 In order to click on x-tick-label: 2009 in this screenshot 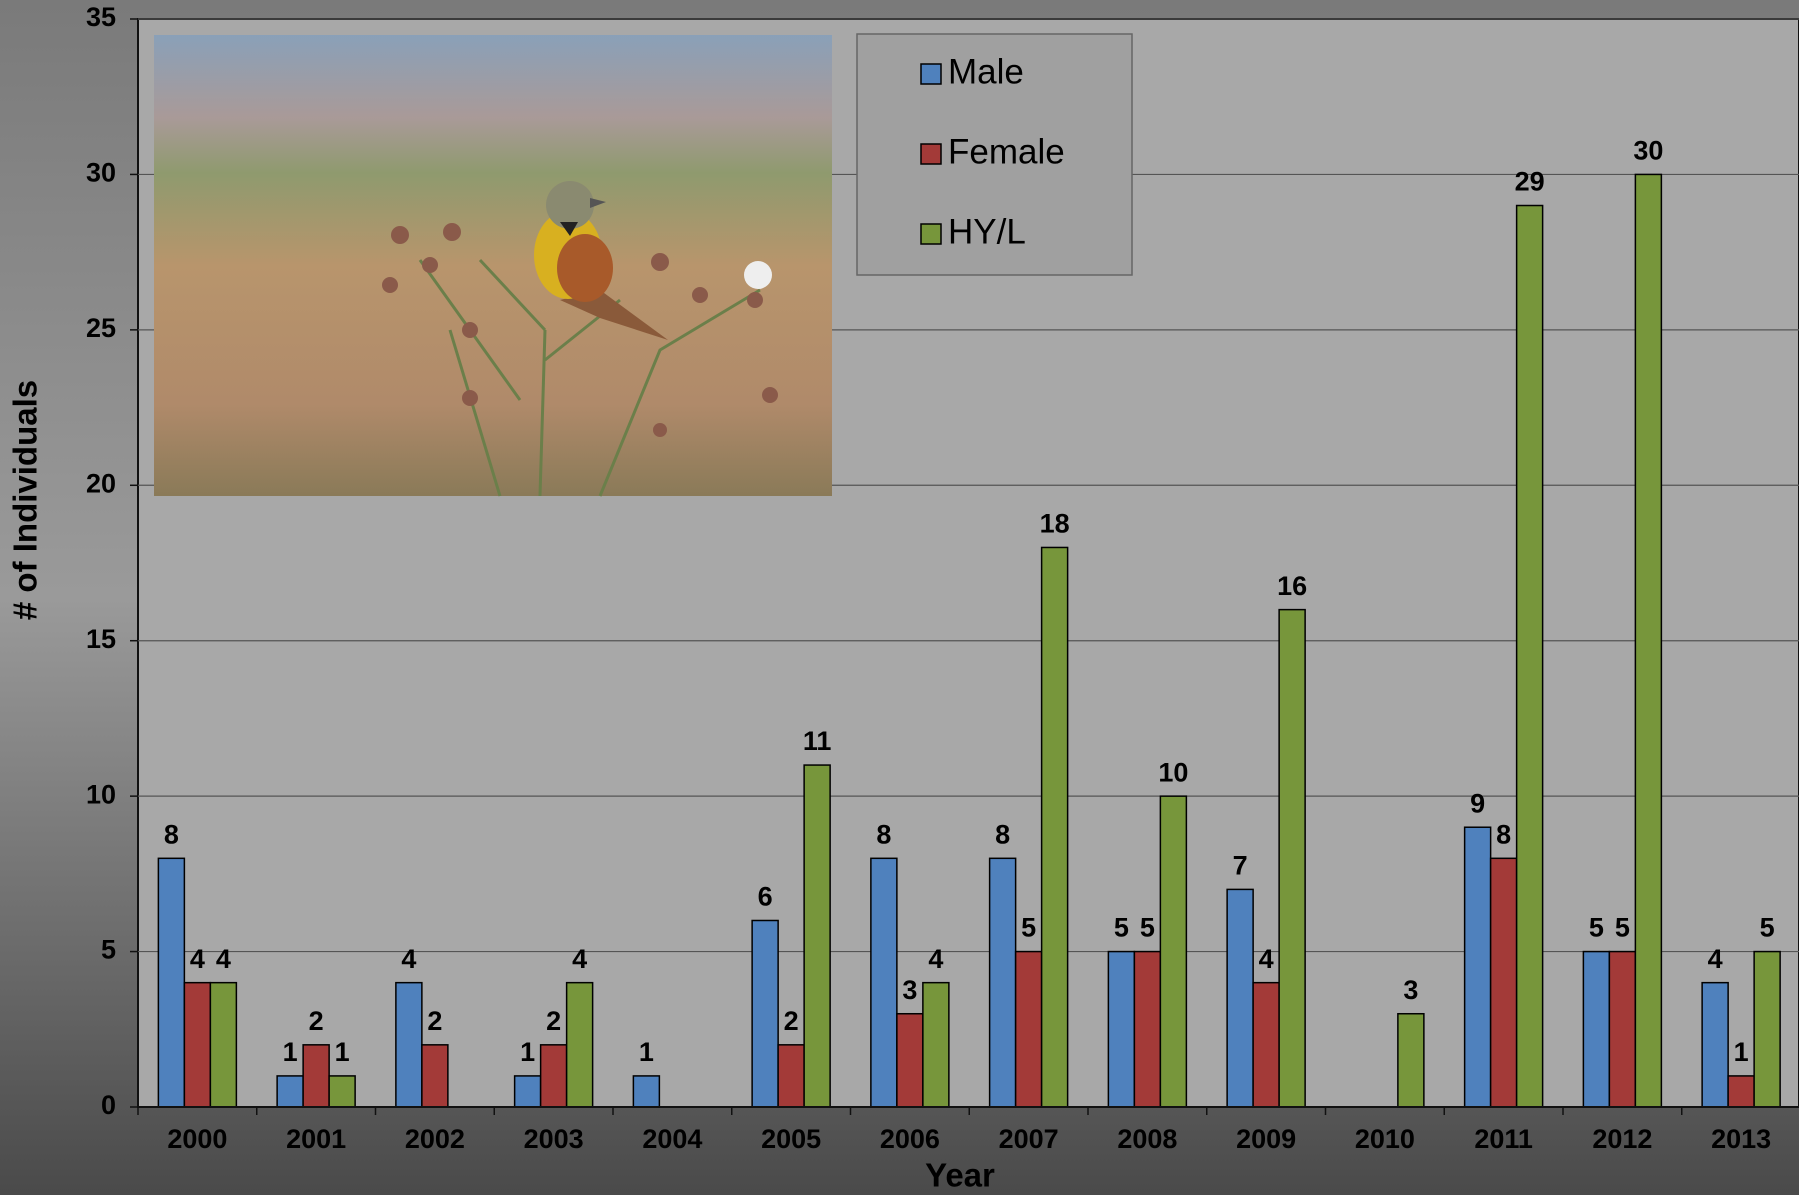, I will do `click(1266, 1139)`.